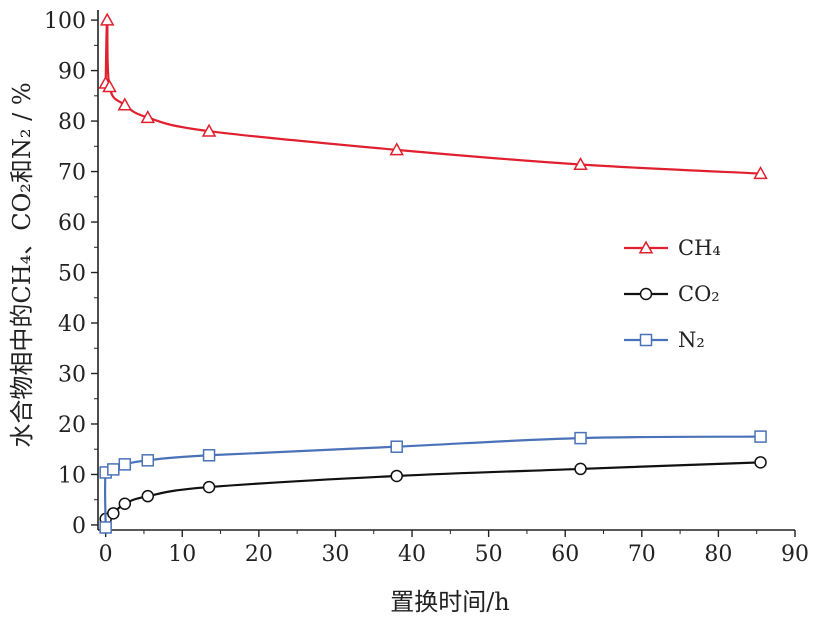 The image size is (827, 619). Describe the element at coordinates (72, 72) in the screenshot. I see `y-tick-label: 90` at that location.